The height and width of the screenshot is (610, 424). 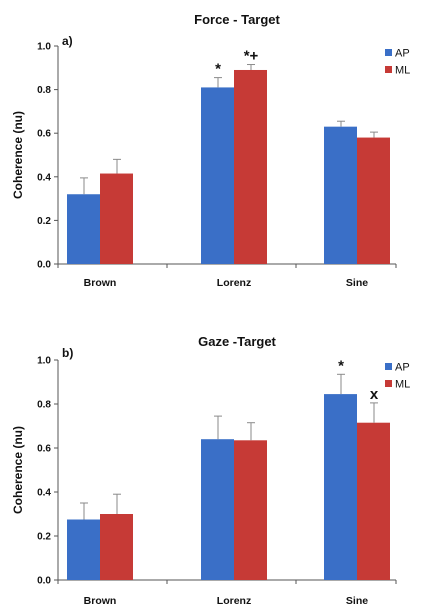 What do you see at coordinates (67, 353) in the screenshot?
I see `panel-label: b)` at bounding box center [67, 353].